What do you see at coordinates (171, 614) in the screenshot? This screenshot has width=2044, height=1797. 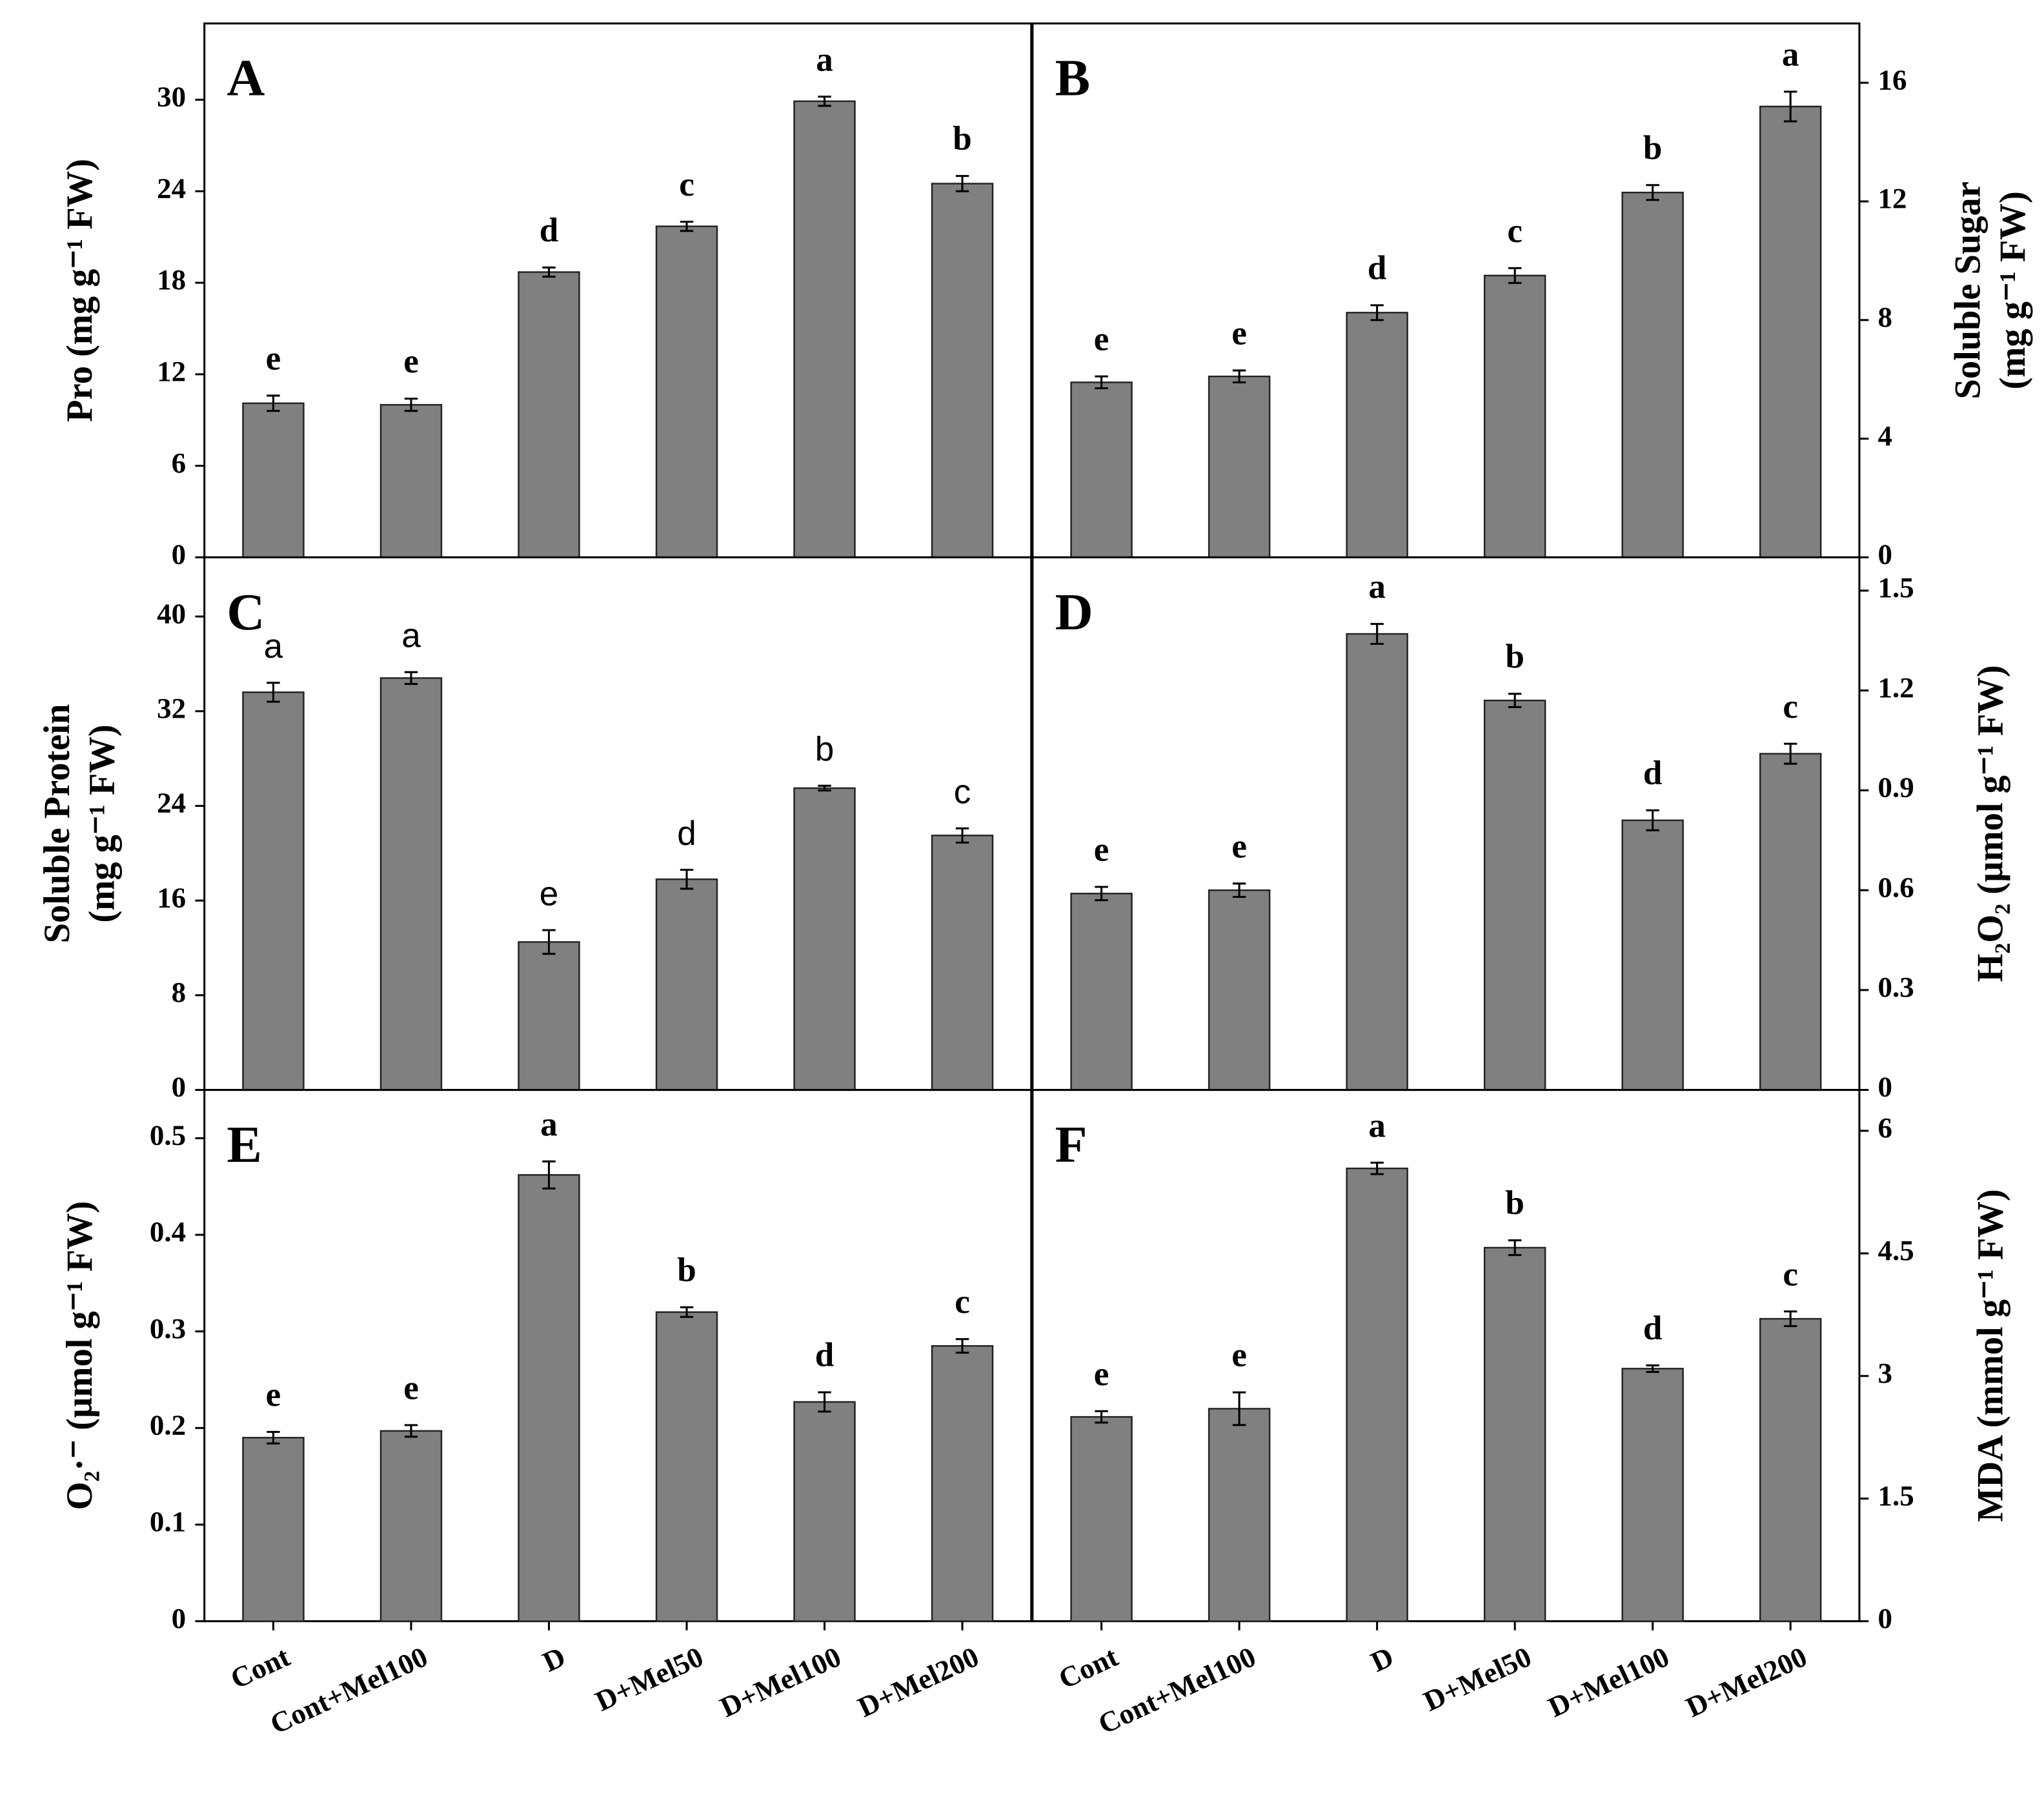 I see `y-tick-label: 40` at bounding box center [171, 614].